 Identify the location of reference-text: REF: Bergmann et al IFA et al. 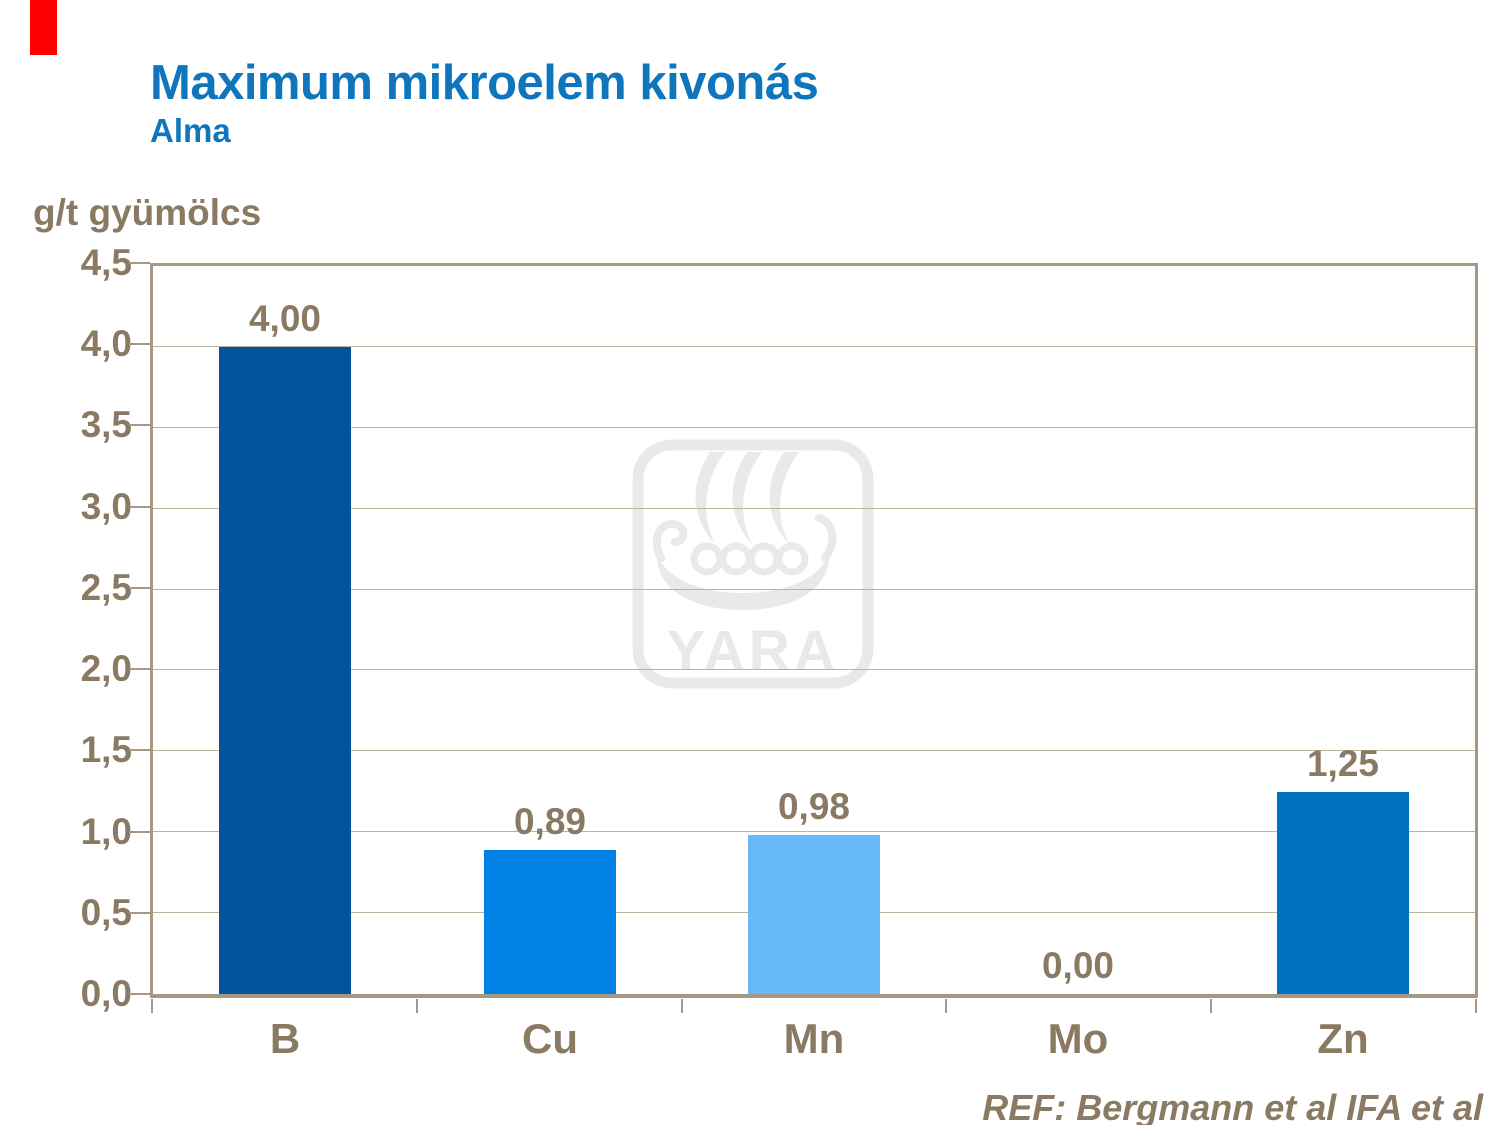
(1232, 1106).